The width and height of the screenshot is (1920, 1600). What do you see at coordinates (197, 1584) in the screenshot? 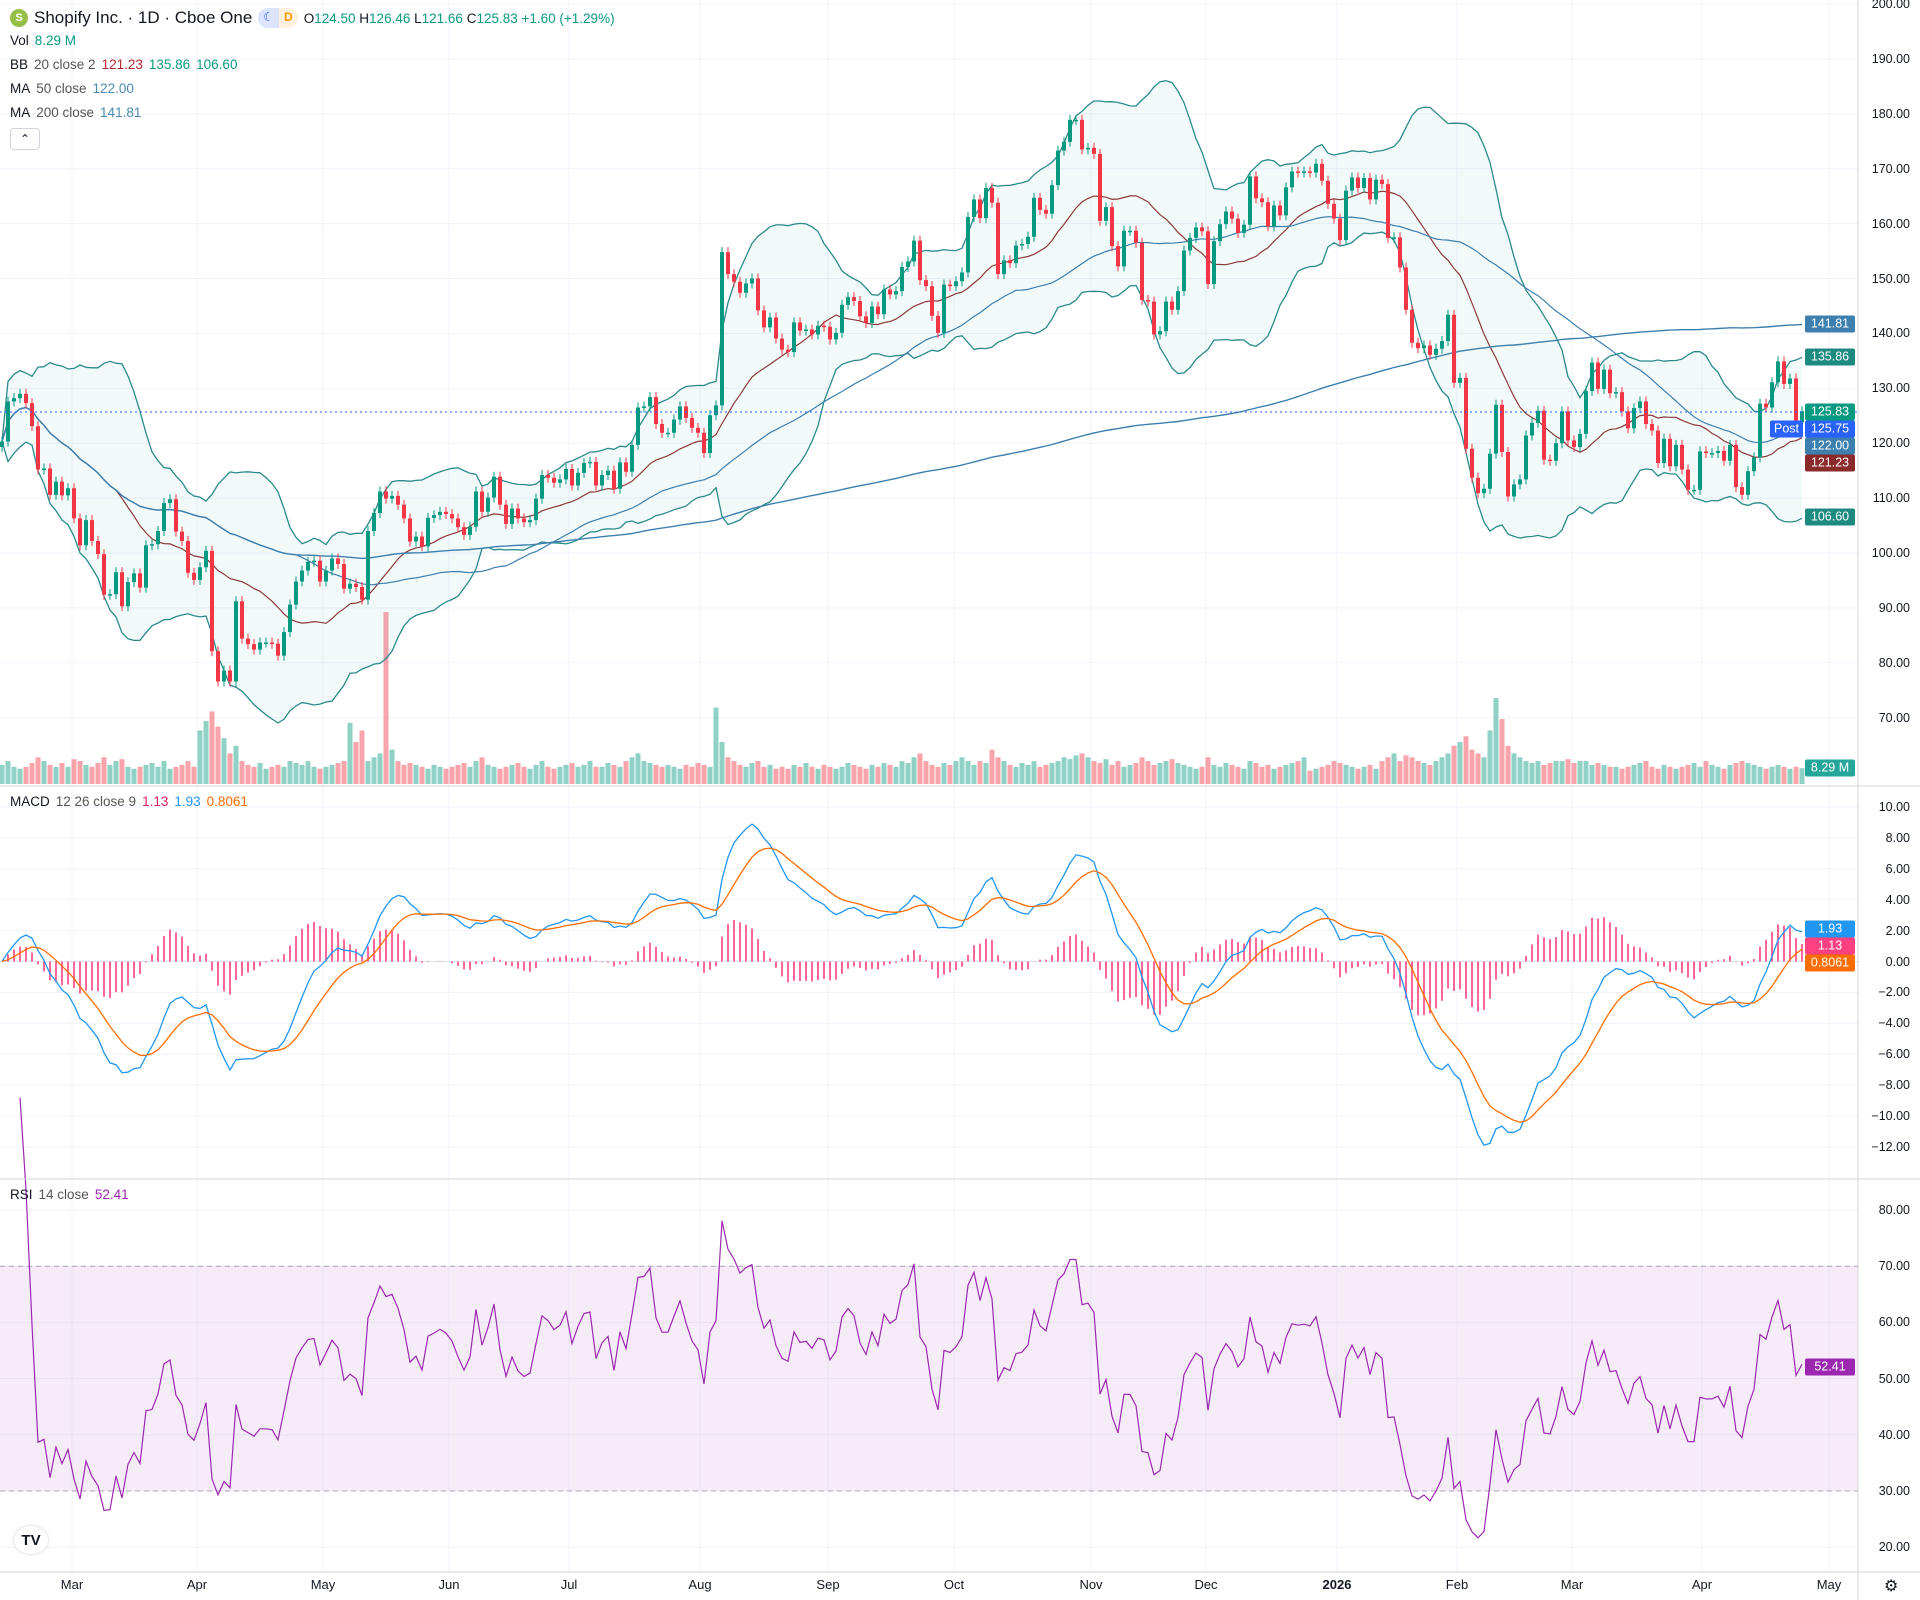
I see `time-axis-label: Apr` at bounding box center [197, 1584].